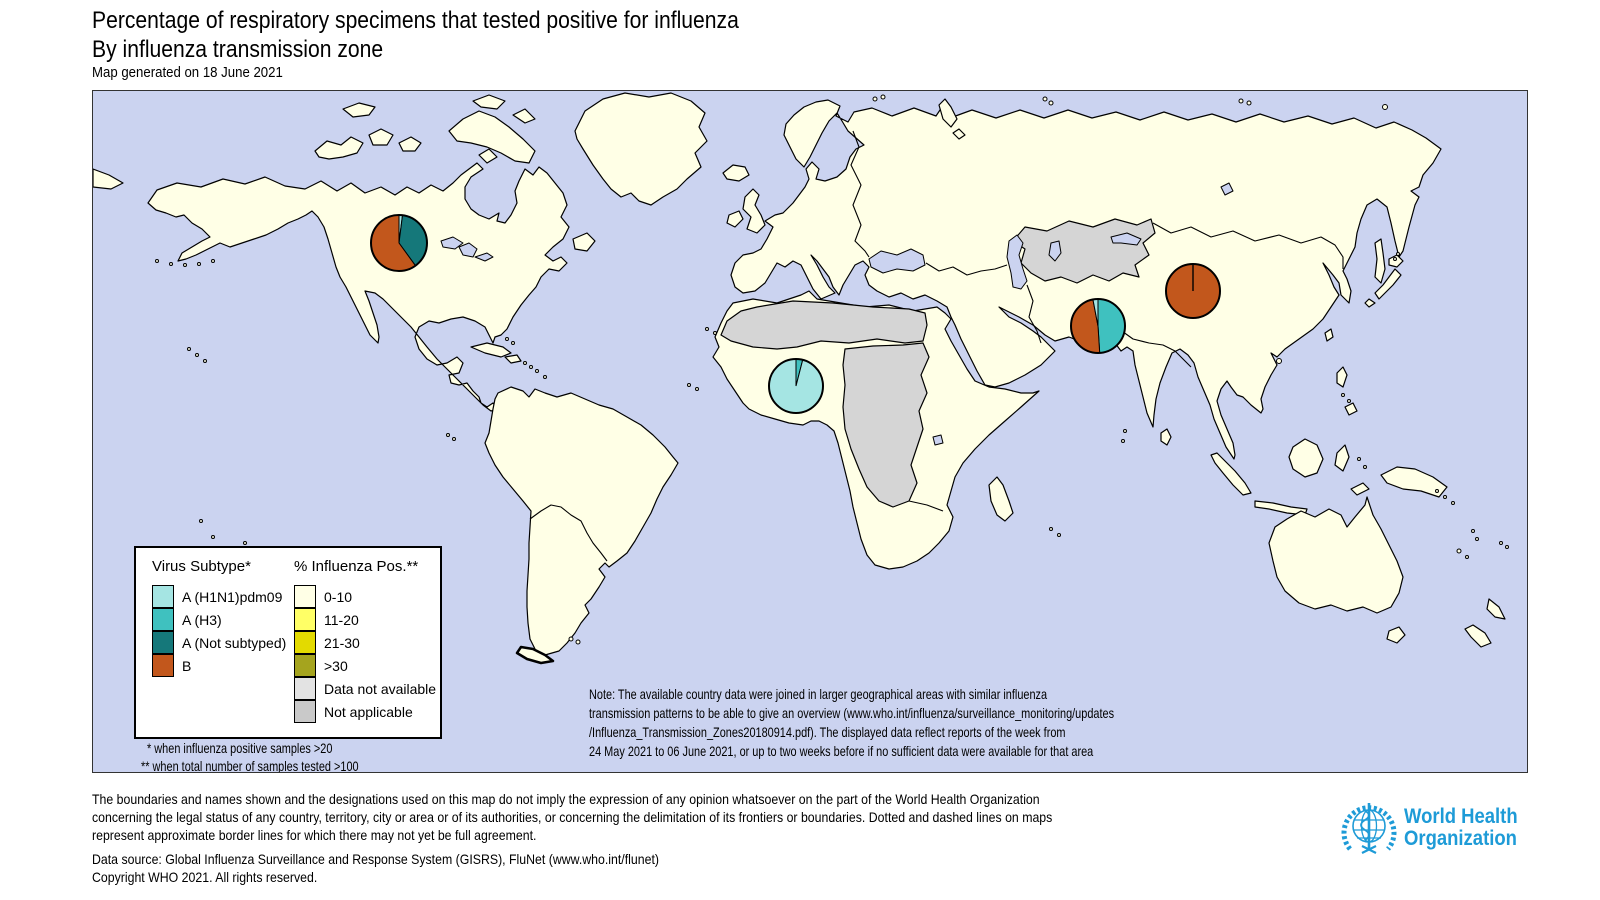 The height and width of the screenshot is (900, 1600). Describe the element at coordinates (1396, 261) in the screenshot. I see `landmass-hokkaido` at that location.